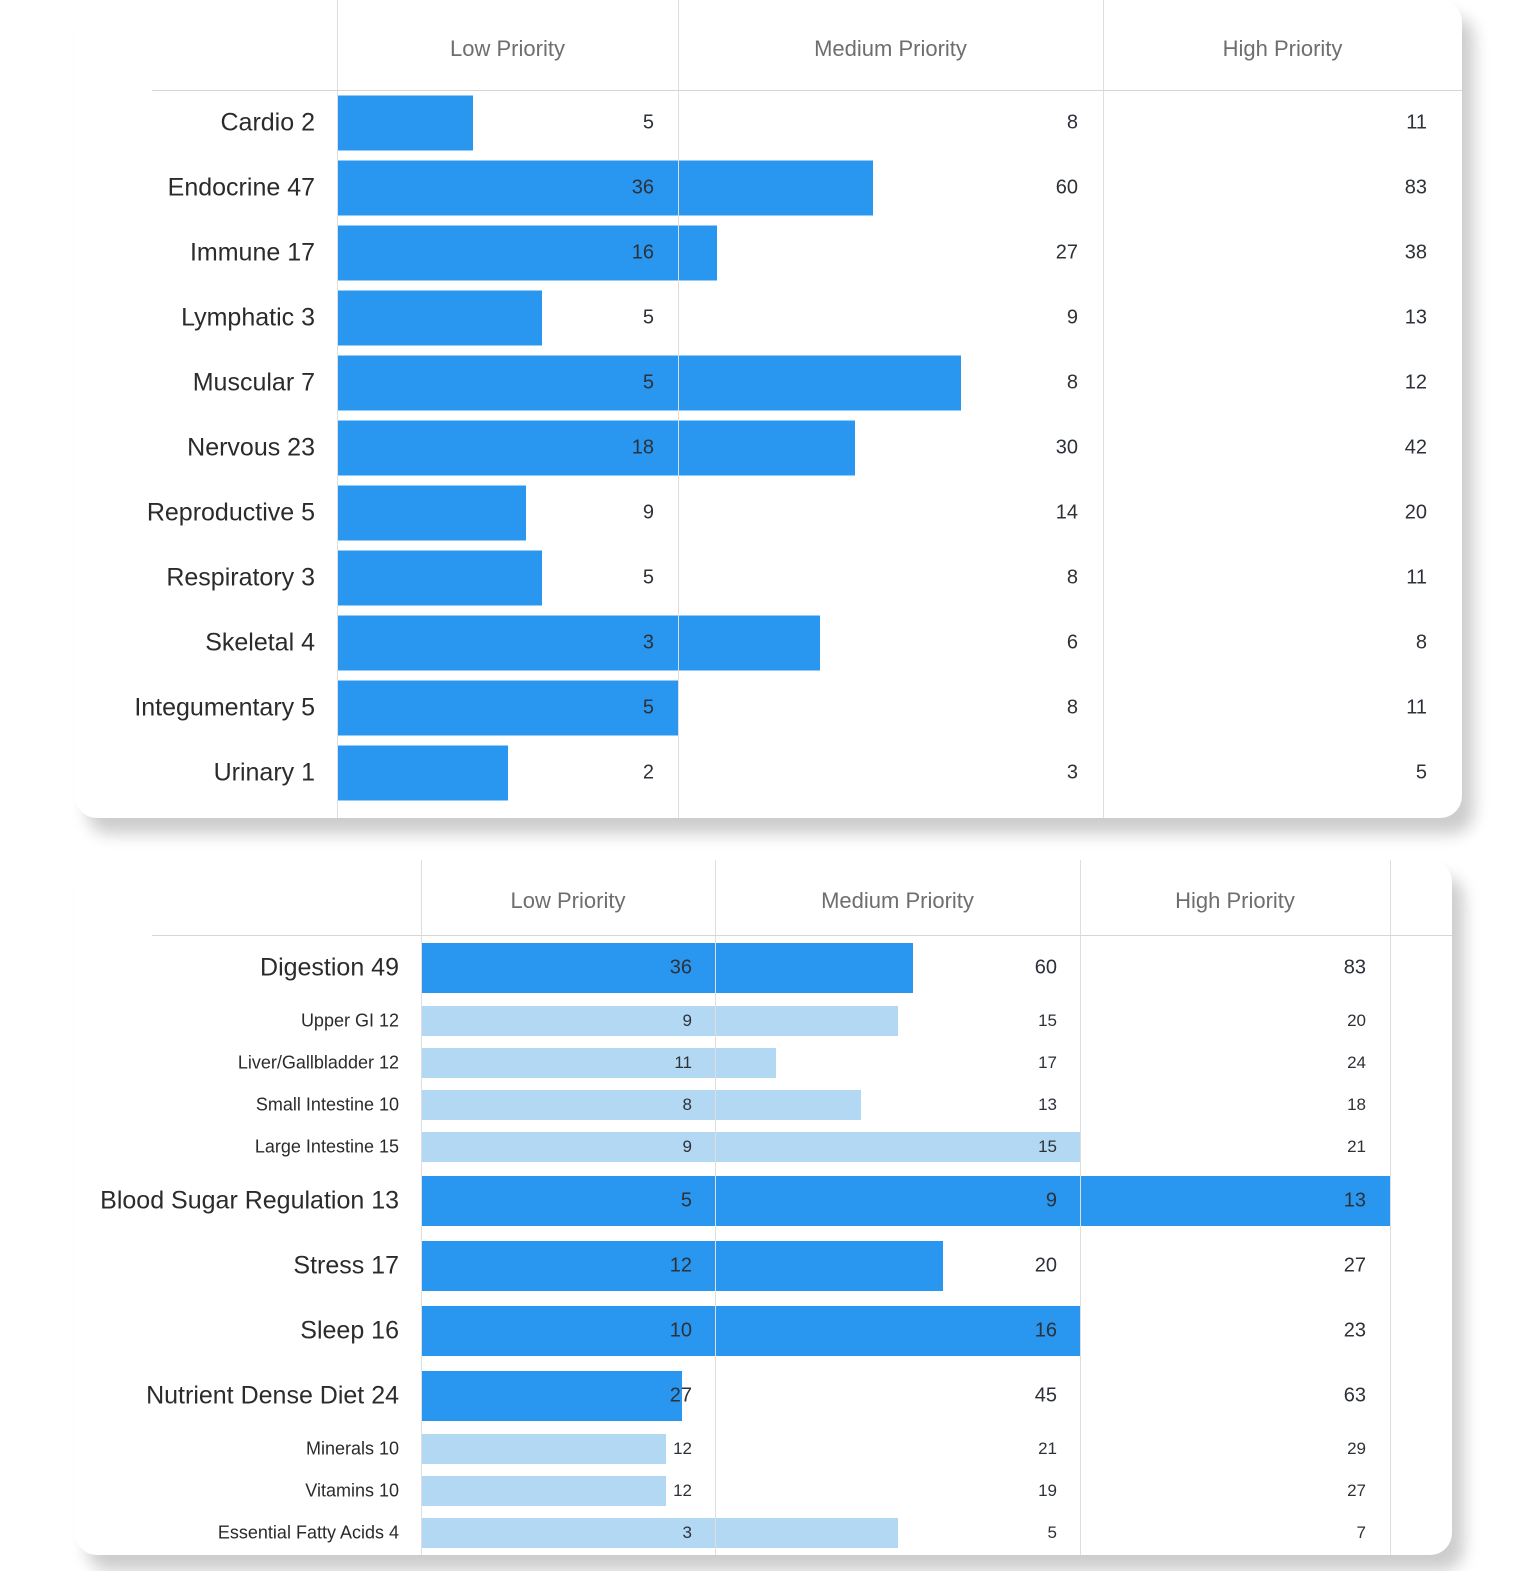 Image resolution: width=1536 pixels, height=1571 pixels. What do you see at coordinates (349, 1020) in the screenshot?
I see `row-label: Upper GI 12` at bounding box center [349, 1020].